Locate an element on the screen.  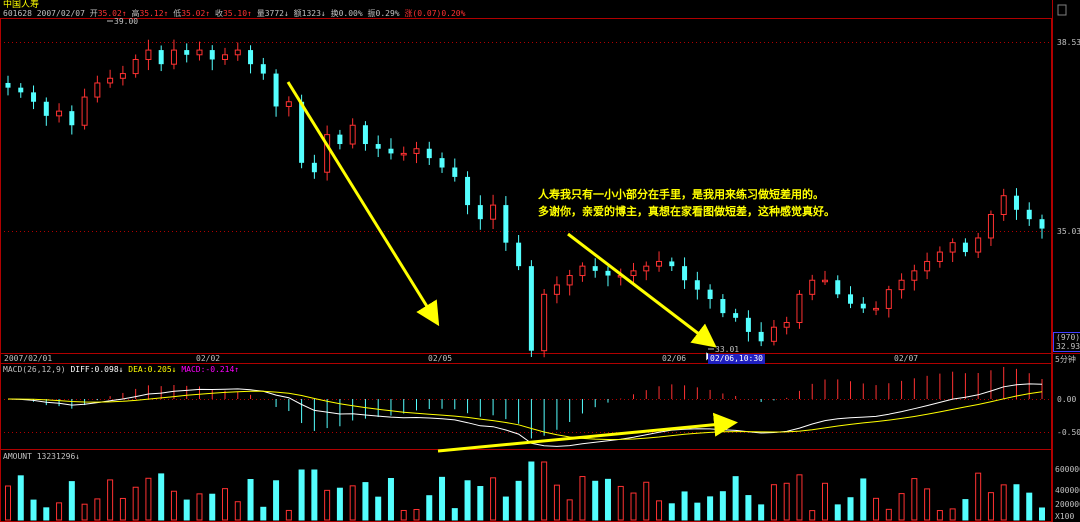
turnover-value: 0.00% is located at coordinates (350, 13).